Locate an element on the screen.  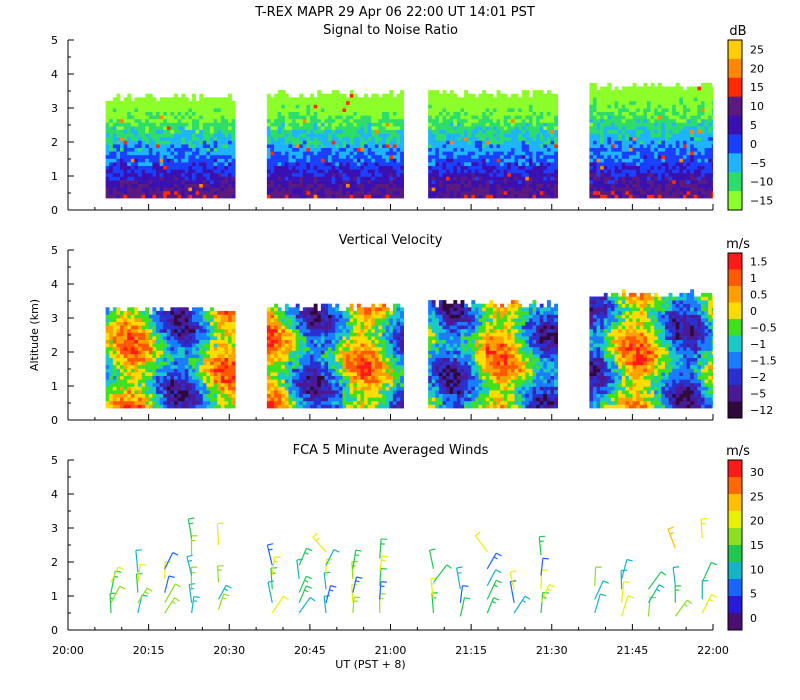
y-tick-label: 5 is located at coordinates (54, 40).